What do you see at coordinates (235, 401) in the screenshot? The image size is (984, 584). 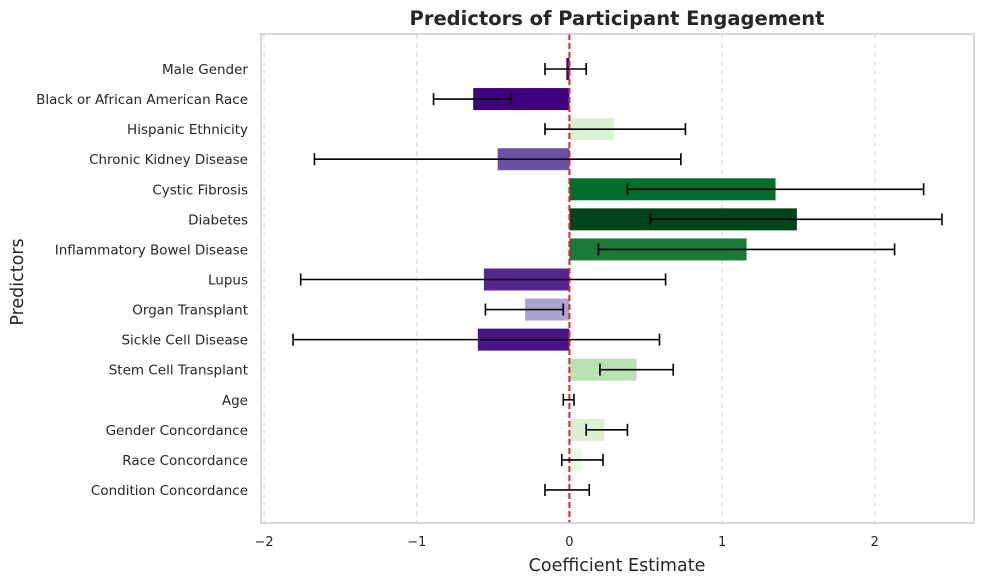 I see `category-label: Age` at bounding box center [235, 401].